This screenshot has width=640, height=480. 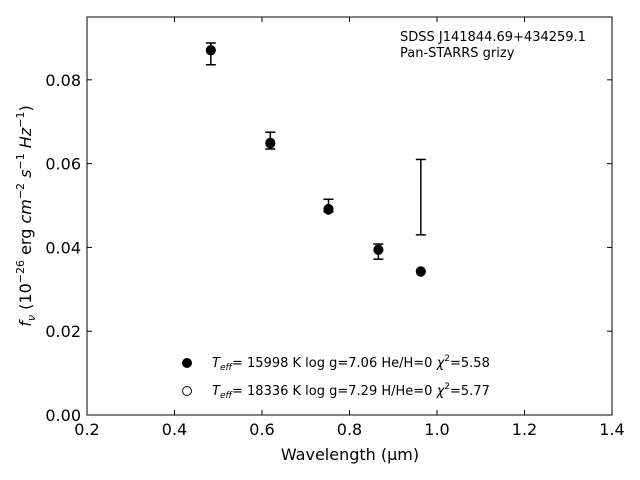 I want to click on legend-entry-1: Teff= 15998 K log g=7.06 He/H=0 χ2=5.58, so click(x=336, y=363).